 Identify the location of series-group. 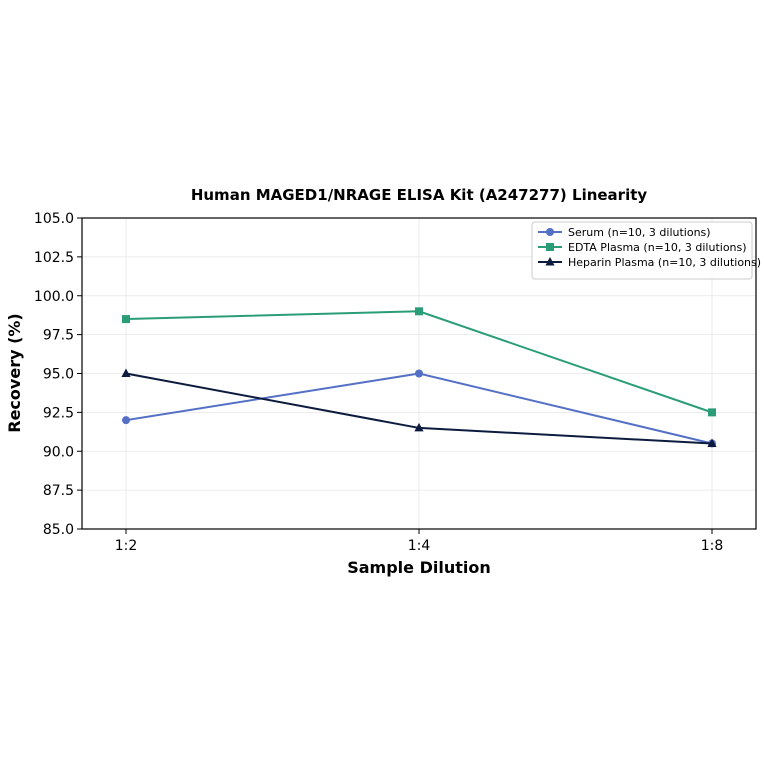
(419, 377).